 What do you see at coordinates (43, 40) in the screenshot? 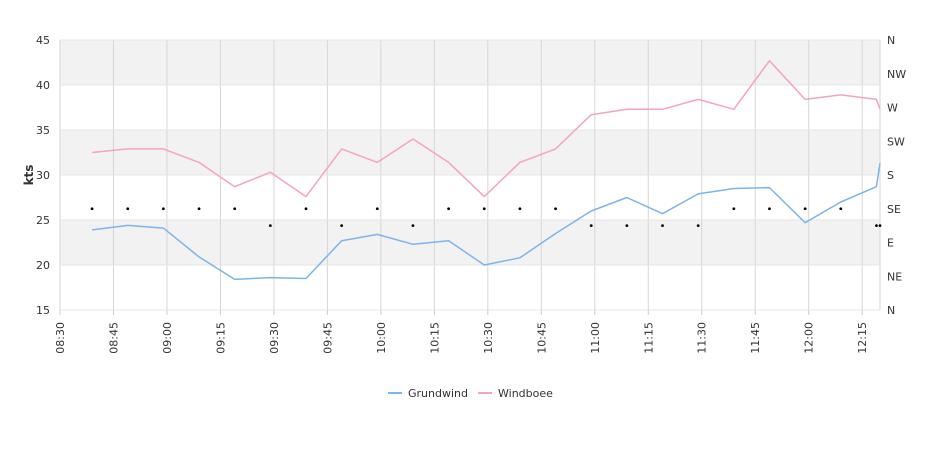
I see `y-tick-label: 45` at bounding box center [43, 40].